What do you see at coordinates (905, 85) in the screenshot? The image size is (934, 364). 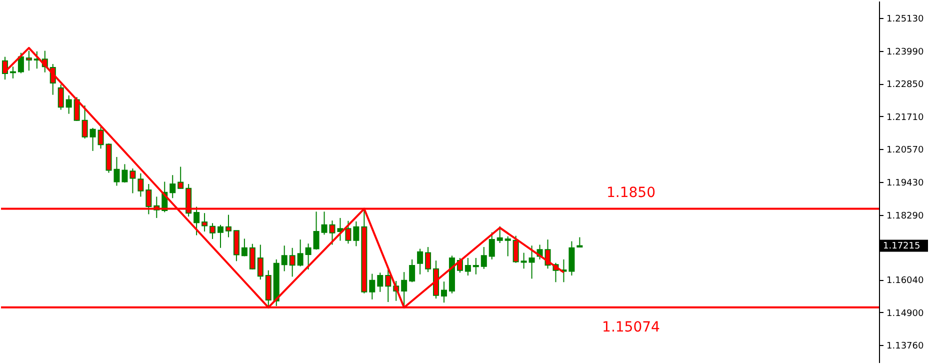 I see `y-tick-label: 1.22850` at bounding box center [905, 85].